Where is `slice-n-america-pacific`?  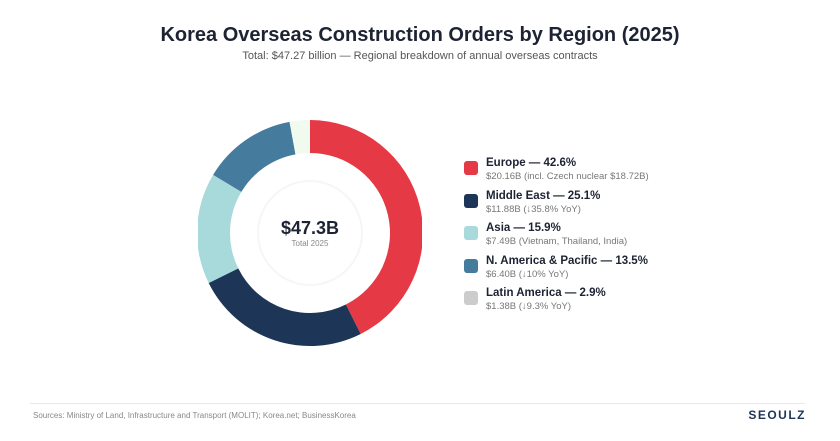 slice-n-america-pacific is located at coordinates (254, 156).